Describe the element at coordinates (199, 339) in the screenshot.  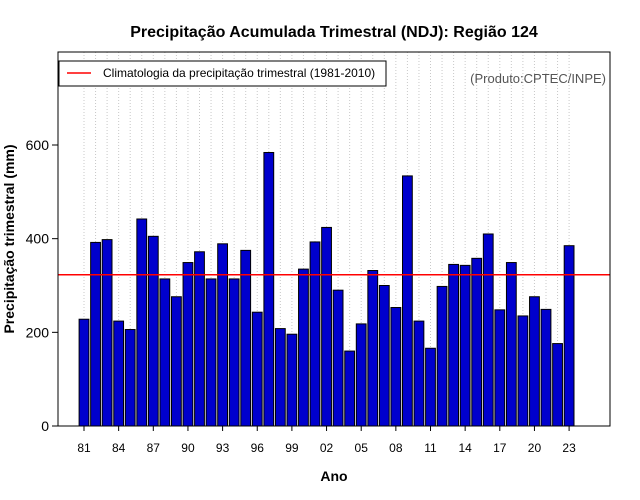
I see `bar-1991` at that location.